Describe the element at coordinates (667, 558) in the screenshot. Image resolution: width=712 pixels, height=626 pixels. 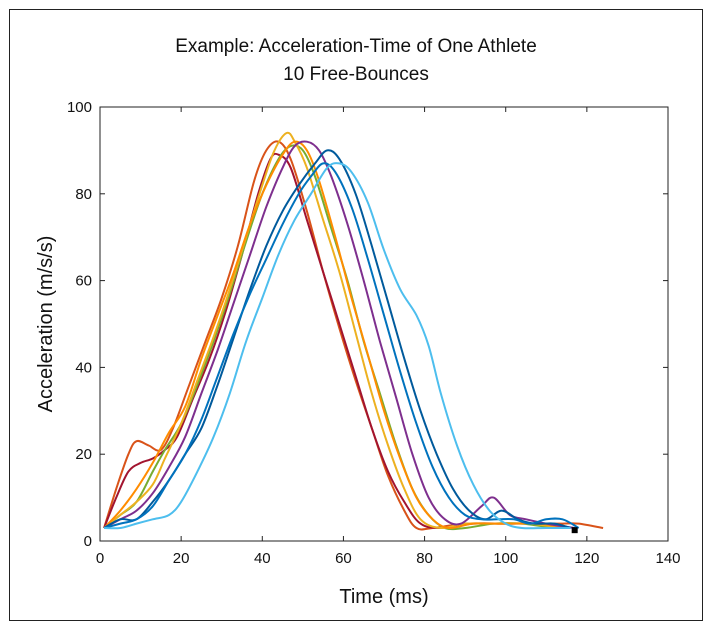
I see `x-tick-label: 140` at that location.